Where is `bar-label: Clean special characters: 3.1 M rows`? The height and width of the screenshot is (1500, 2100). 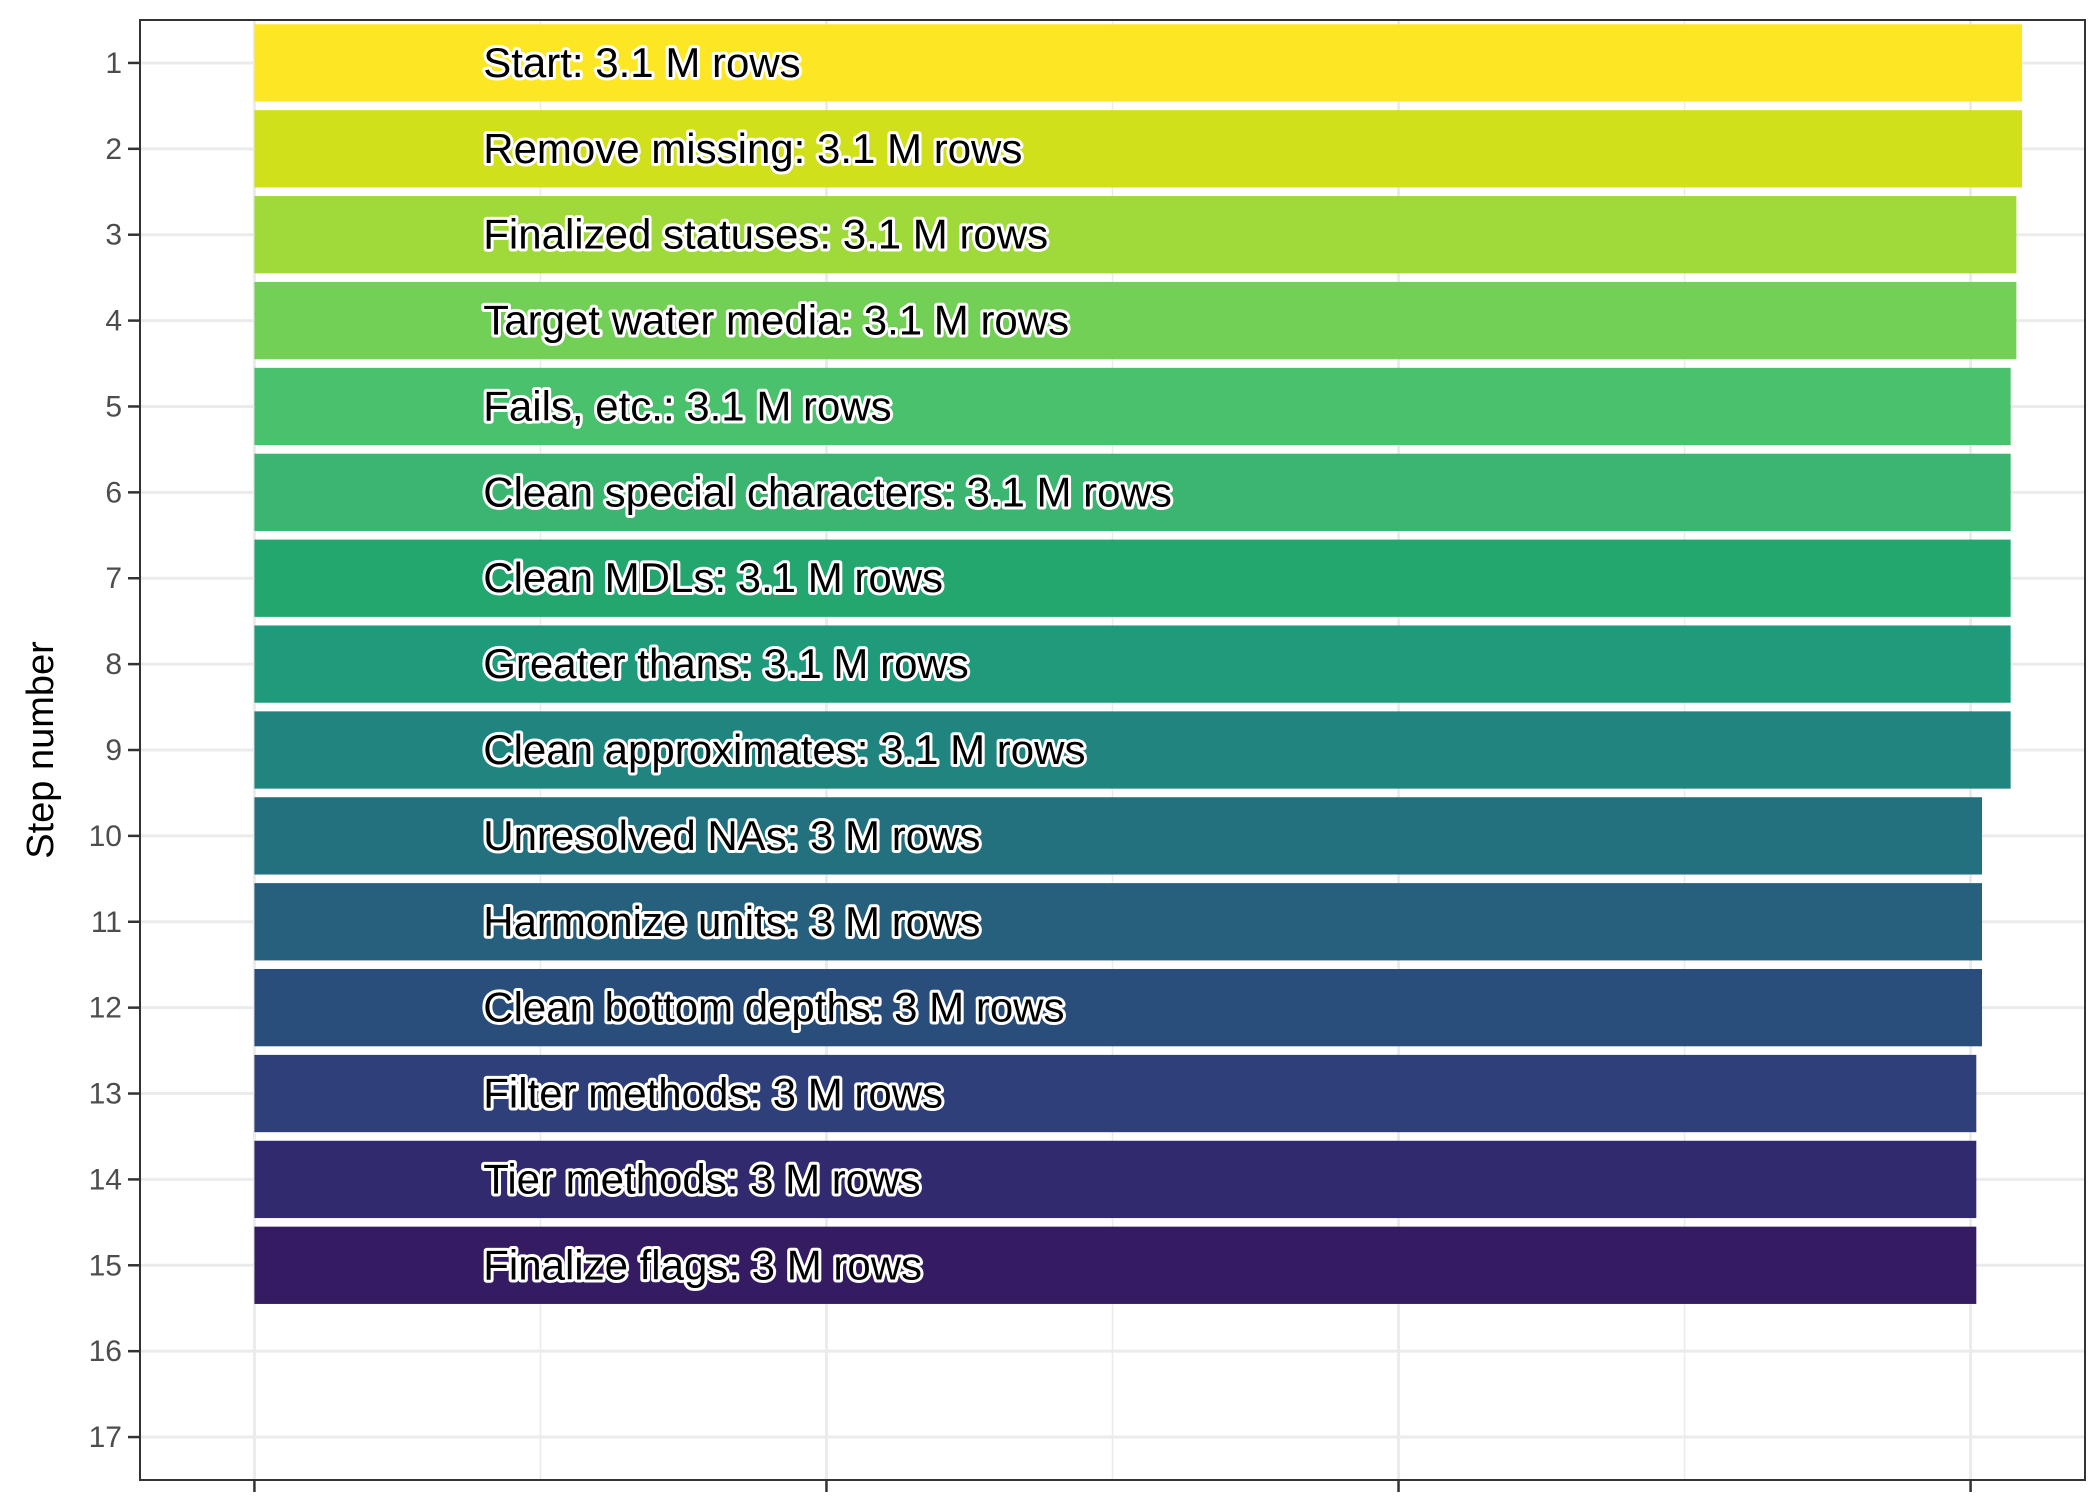 bar-label: Clean special characters: 3.1 M rows is located at coordinates (827, 491).